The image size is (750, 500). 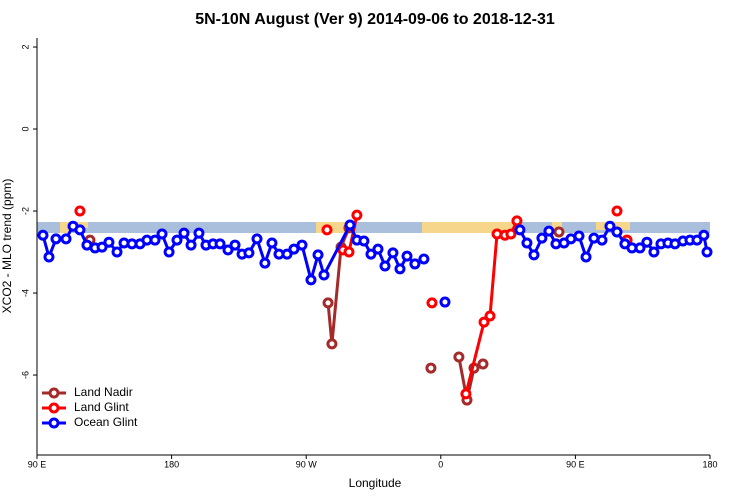 What do you see at coordinates (440, 464) in the screenshot?
I see `x-tick-label: 0` at bounding box center [440, 464].